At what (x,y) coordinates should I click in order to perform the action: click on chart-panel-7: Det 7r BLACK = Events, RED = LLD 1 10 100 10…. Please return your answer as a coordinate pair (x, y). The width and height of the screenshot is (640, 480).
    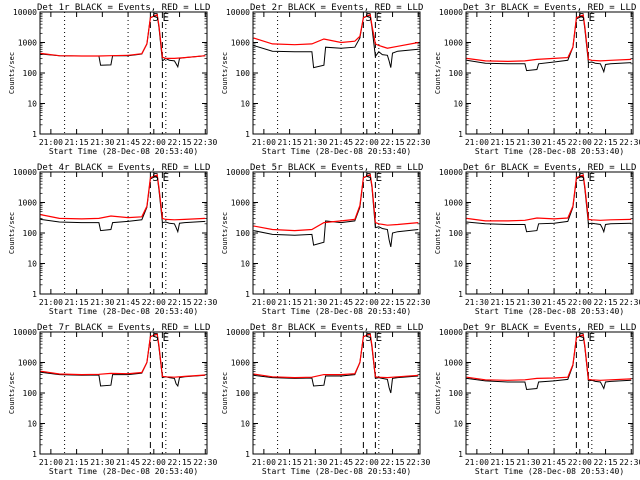
    Looking at the image, I should click on (113, 399).